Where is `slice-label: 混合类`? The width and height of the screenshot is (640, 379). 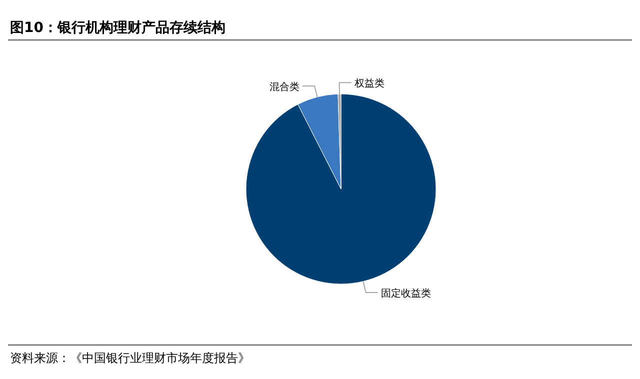 slice-label: 混合类 is located at coordinates (285, 86).